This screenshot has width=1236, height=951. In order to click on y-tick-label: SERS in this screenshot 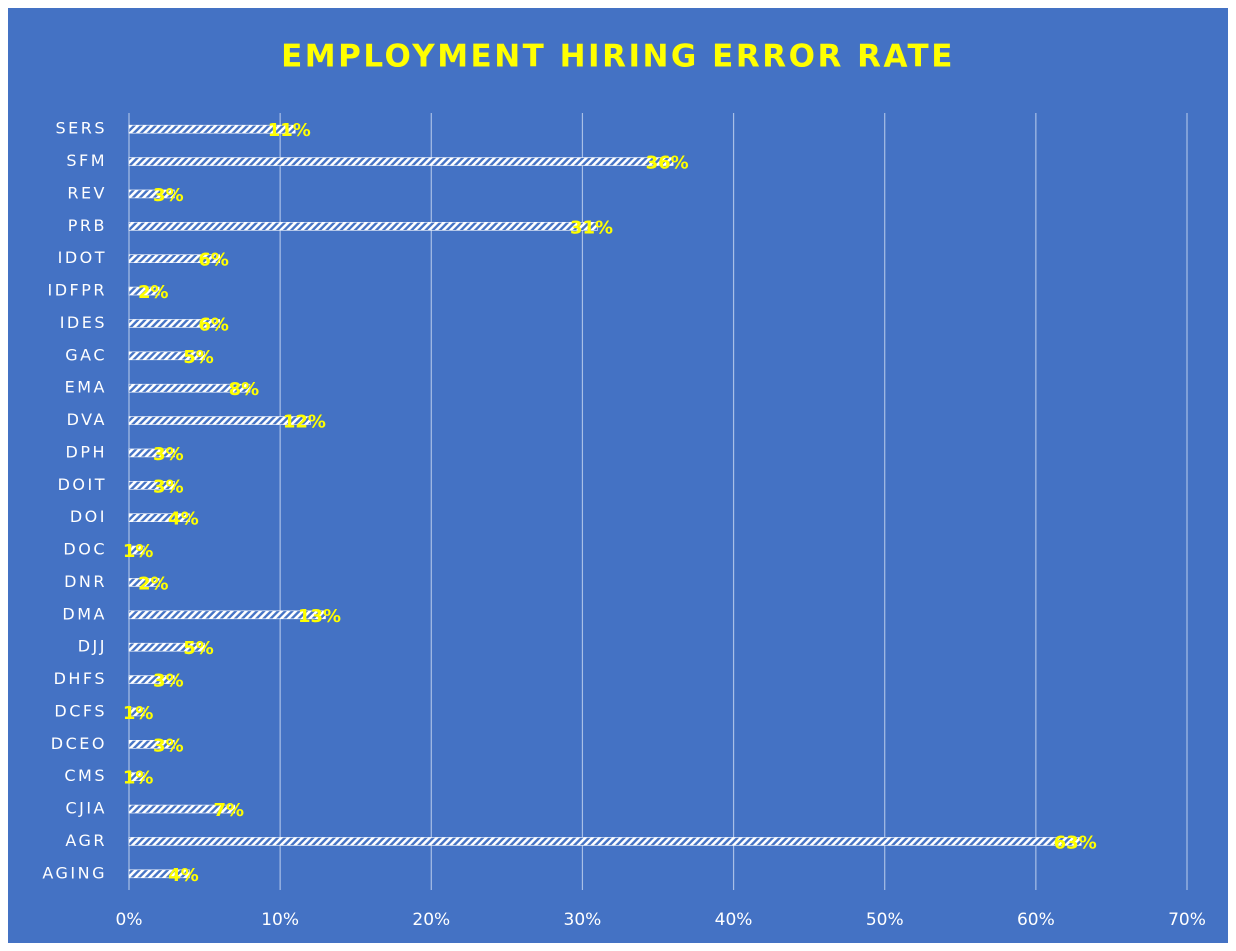, I will do `click(81, 128)`.